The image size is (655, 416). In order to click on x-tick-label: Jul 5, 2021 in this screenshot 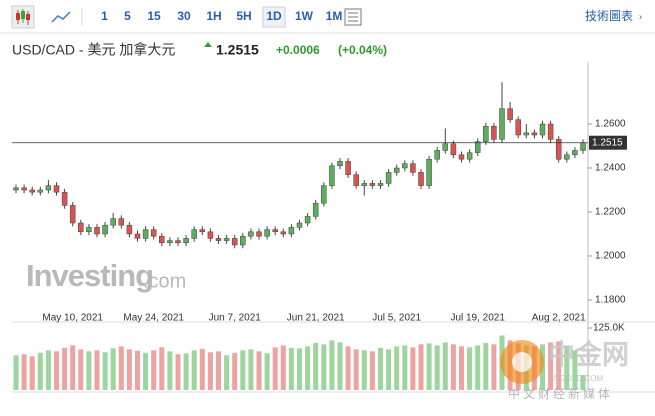, I will do `click(396, 318)`.